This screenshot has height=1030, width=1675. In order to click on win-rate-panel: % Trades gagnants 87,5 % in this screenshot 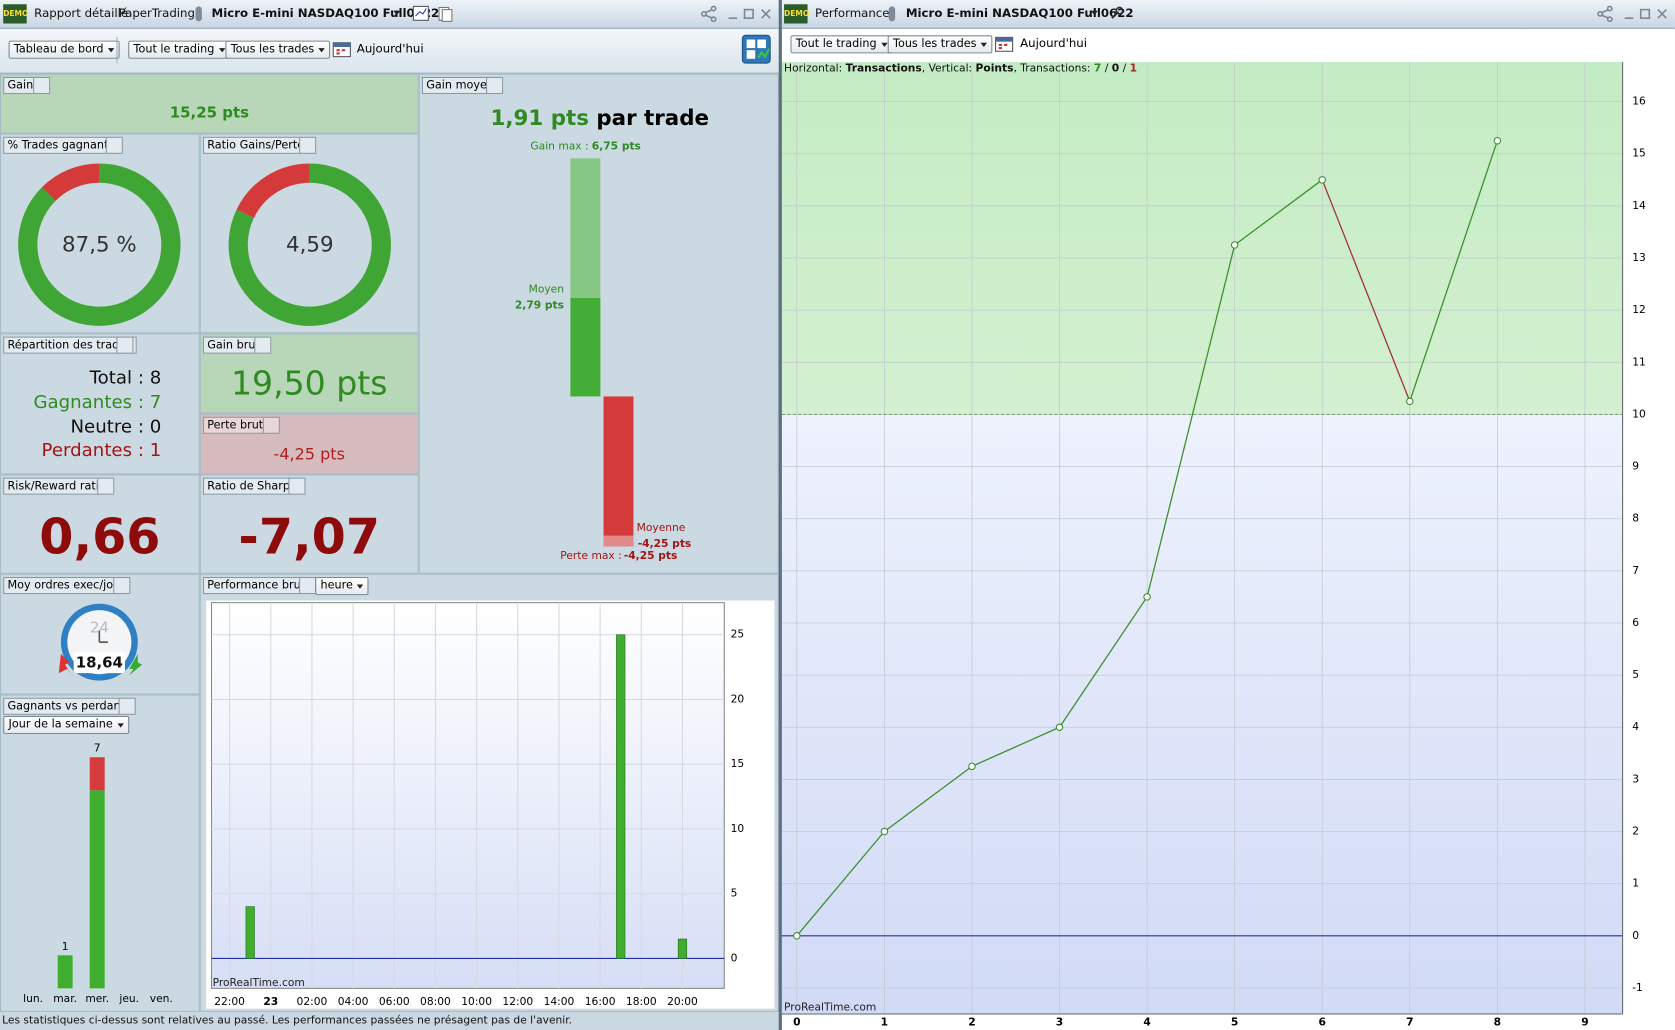, I will do `click(100, 233)`.